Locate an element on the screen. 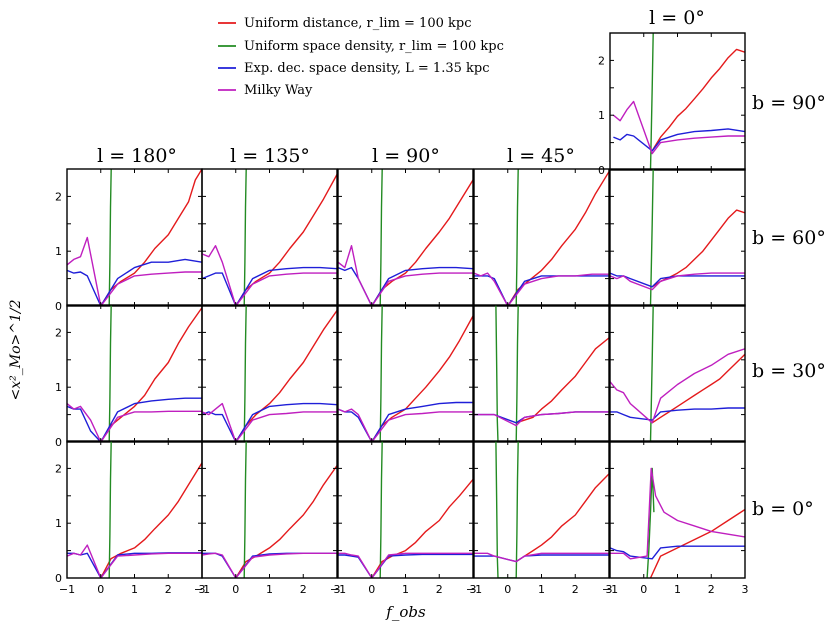  series-milky-way-l0-b0 is located at coordinates (677, 513).